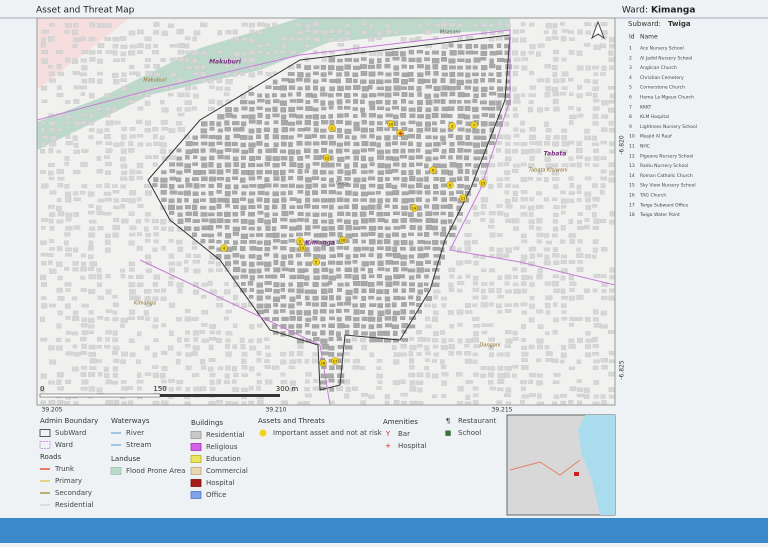 This screenshot has width=768, height=547. What do you see at coordinates (632, 147) in the screenshot?
I see `row-id: 11` at bounding box center [632, 147].